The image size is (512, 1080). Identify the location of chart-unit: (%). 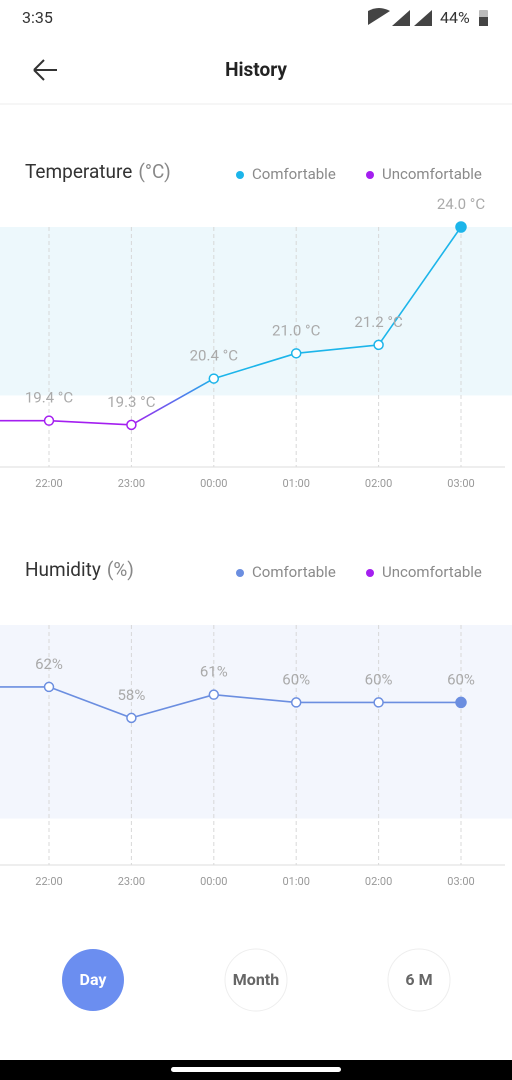
(120, 569).